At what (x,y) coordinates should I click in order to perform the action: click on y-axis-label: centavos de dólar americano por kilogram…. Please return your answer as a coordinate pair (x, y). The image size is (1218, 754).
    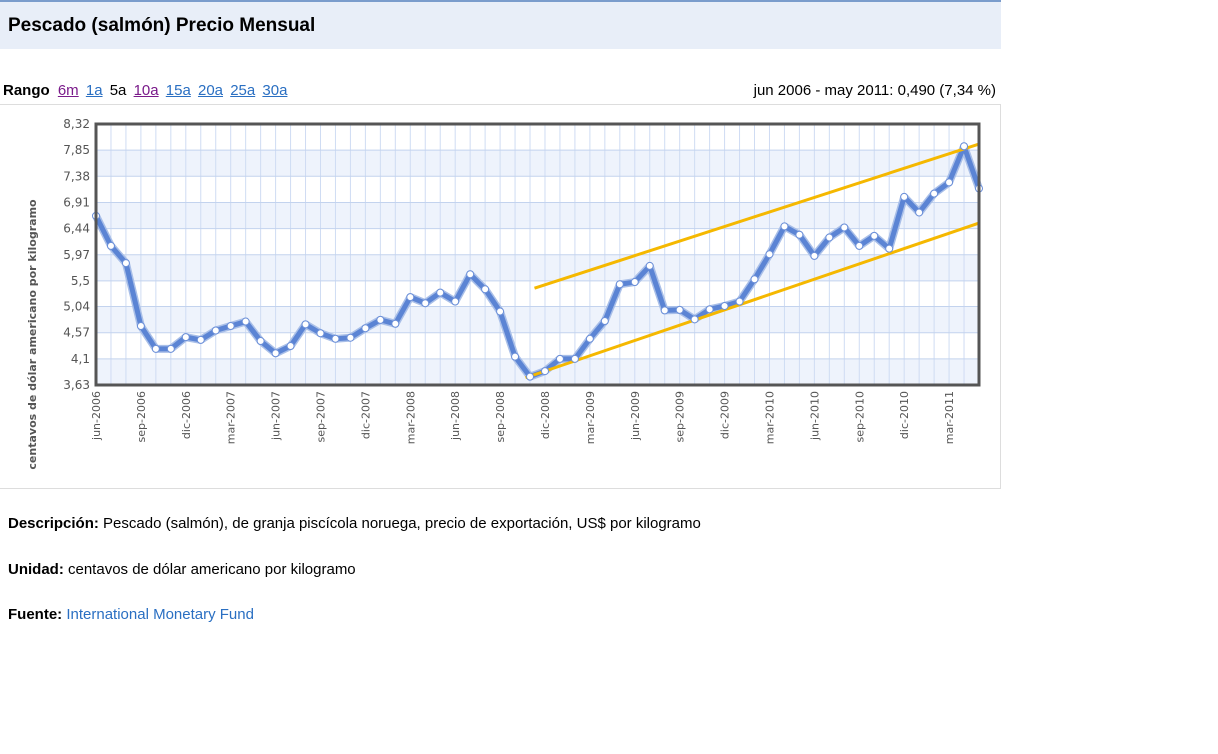
    Looking at the image, I should click on (32, 334).